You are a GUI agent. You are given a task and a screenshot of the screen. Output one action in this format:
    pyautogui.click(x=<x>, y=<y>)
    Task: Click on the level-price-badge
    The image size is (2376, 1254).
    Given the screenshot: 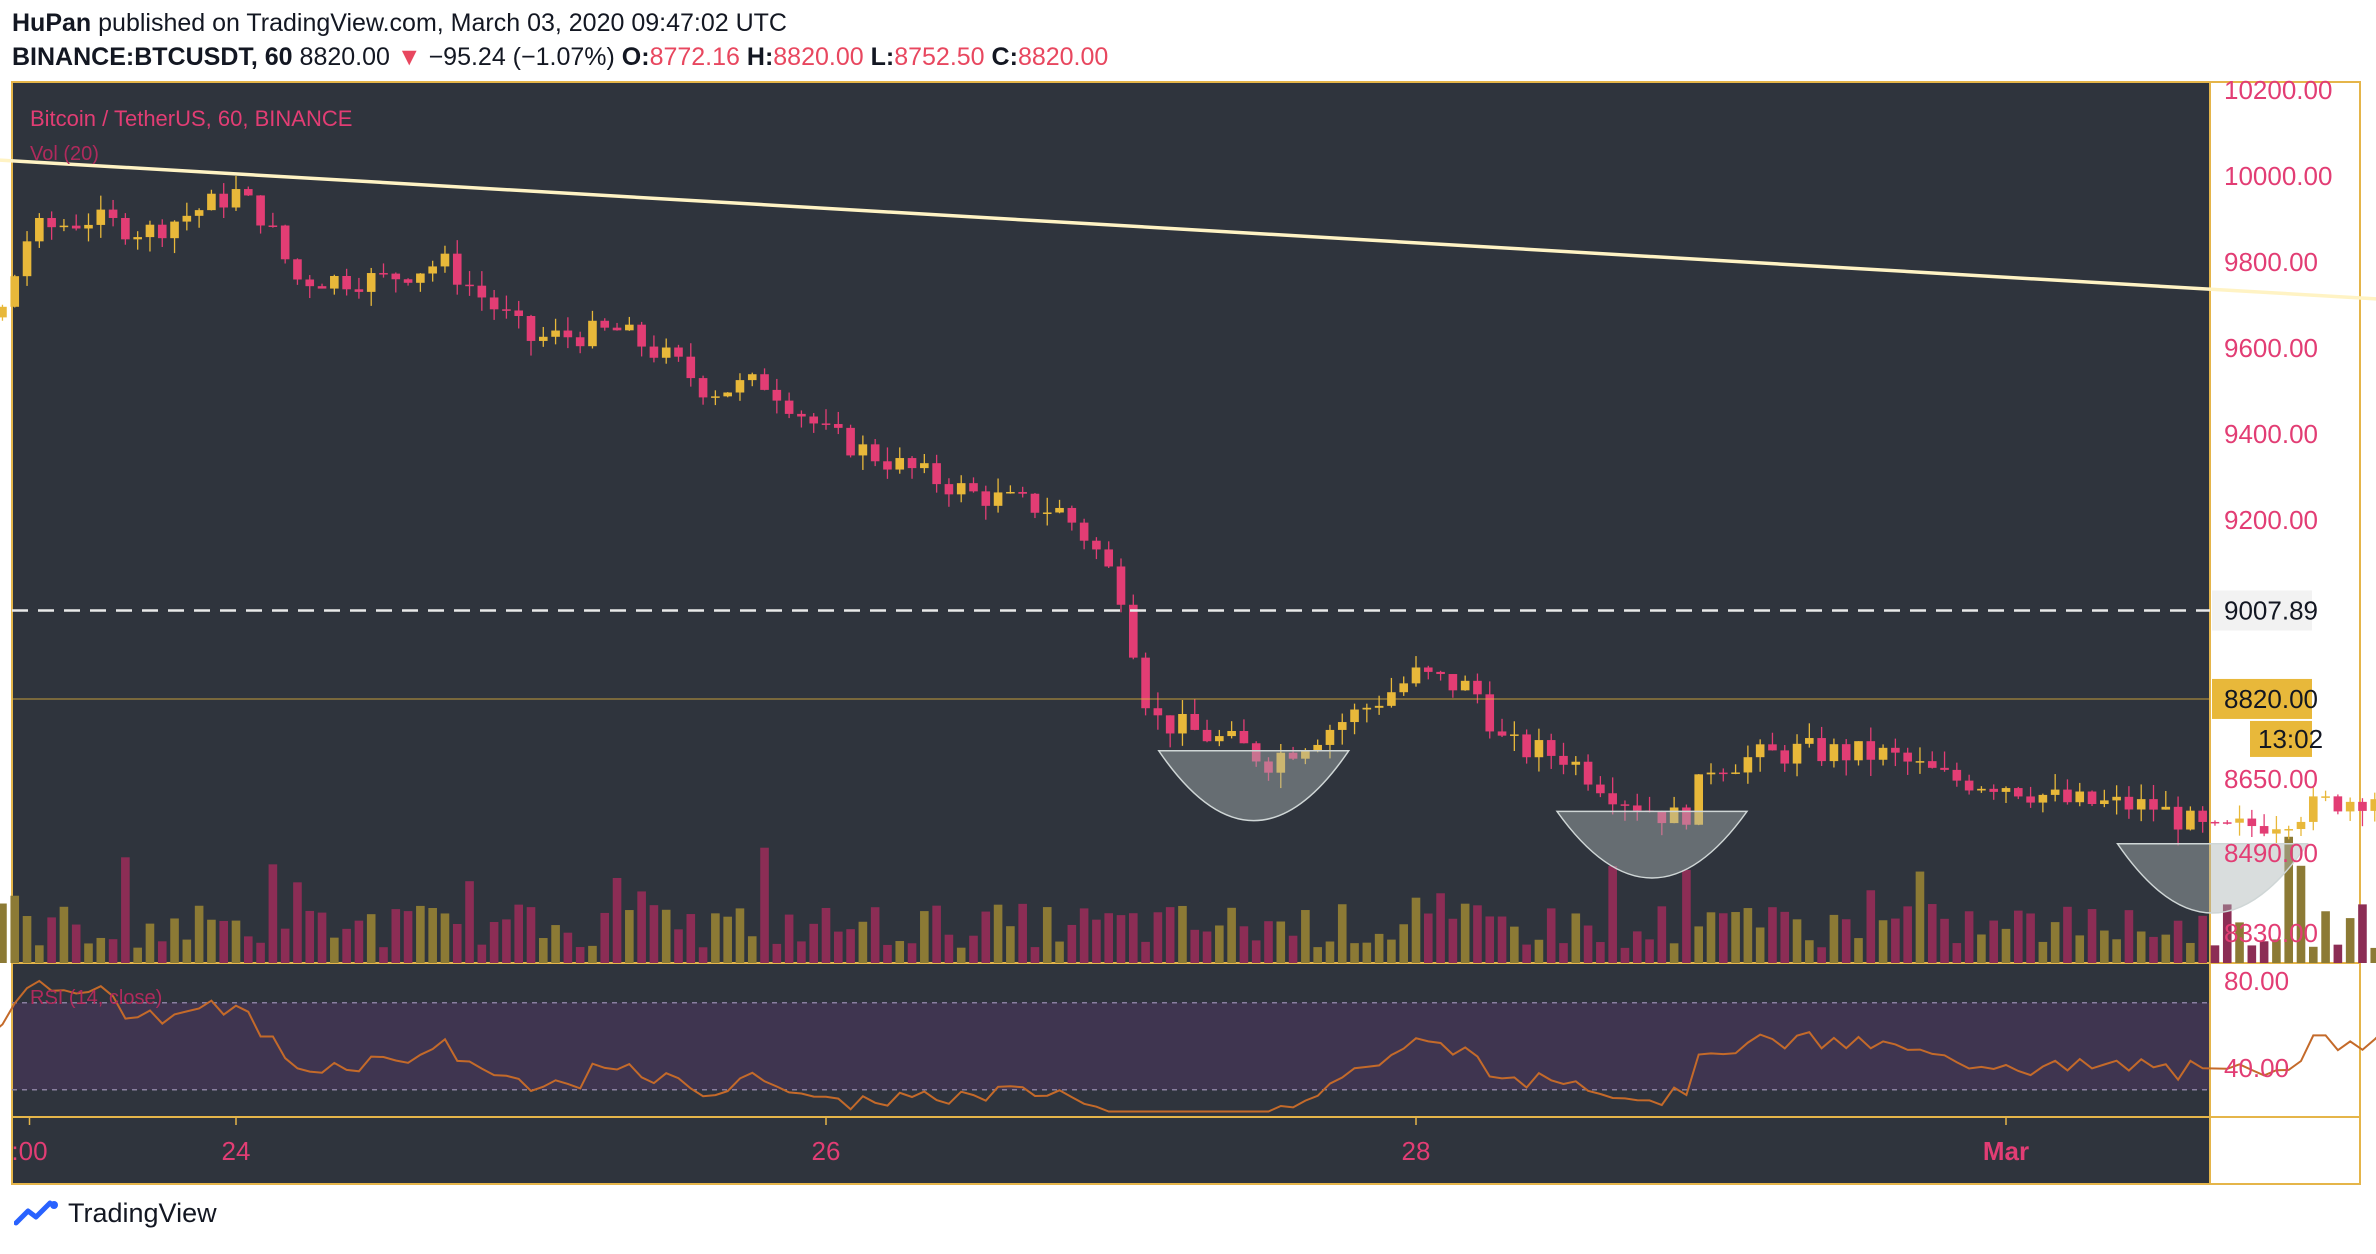 What is the action you would take?
    pyautogui.click(x=2262, y=610)
    